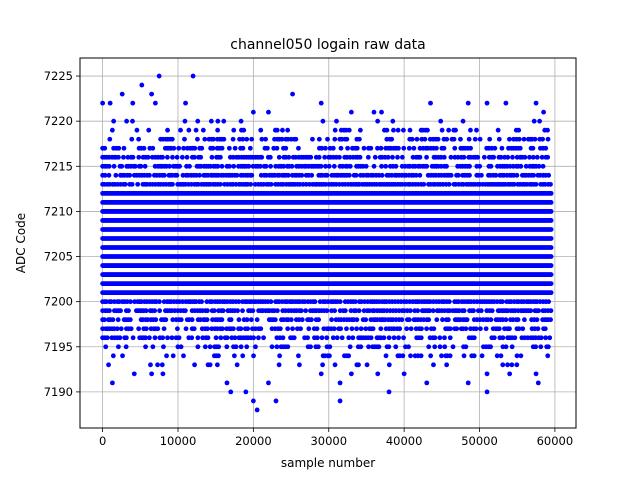 The height and width of the screenshot is (480, 640). Describe the element at coordinates (58, 347) in the screenshot. I see `y-tick-label: 7195` at that location.